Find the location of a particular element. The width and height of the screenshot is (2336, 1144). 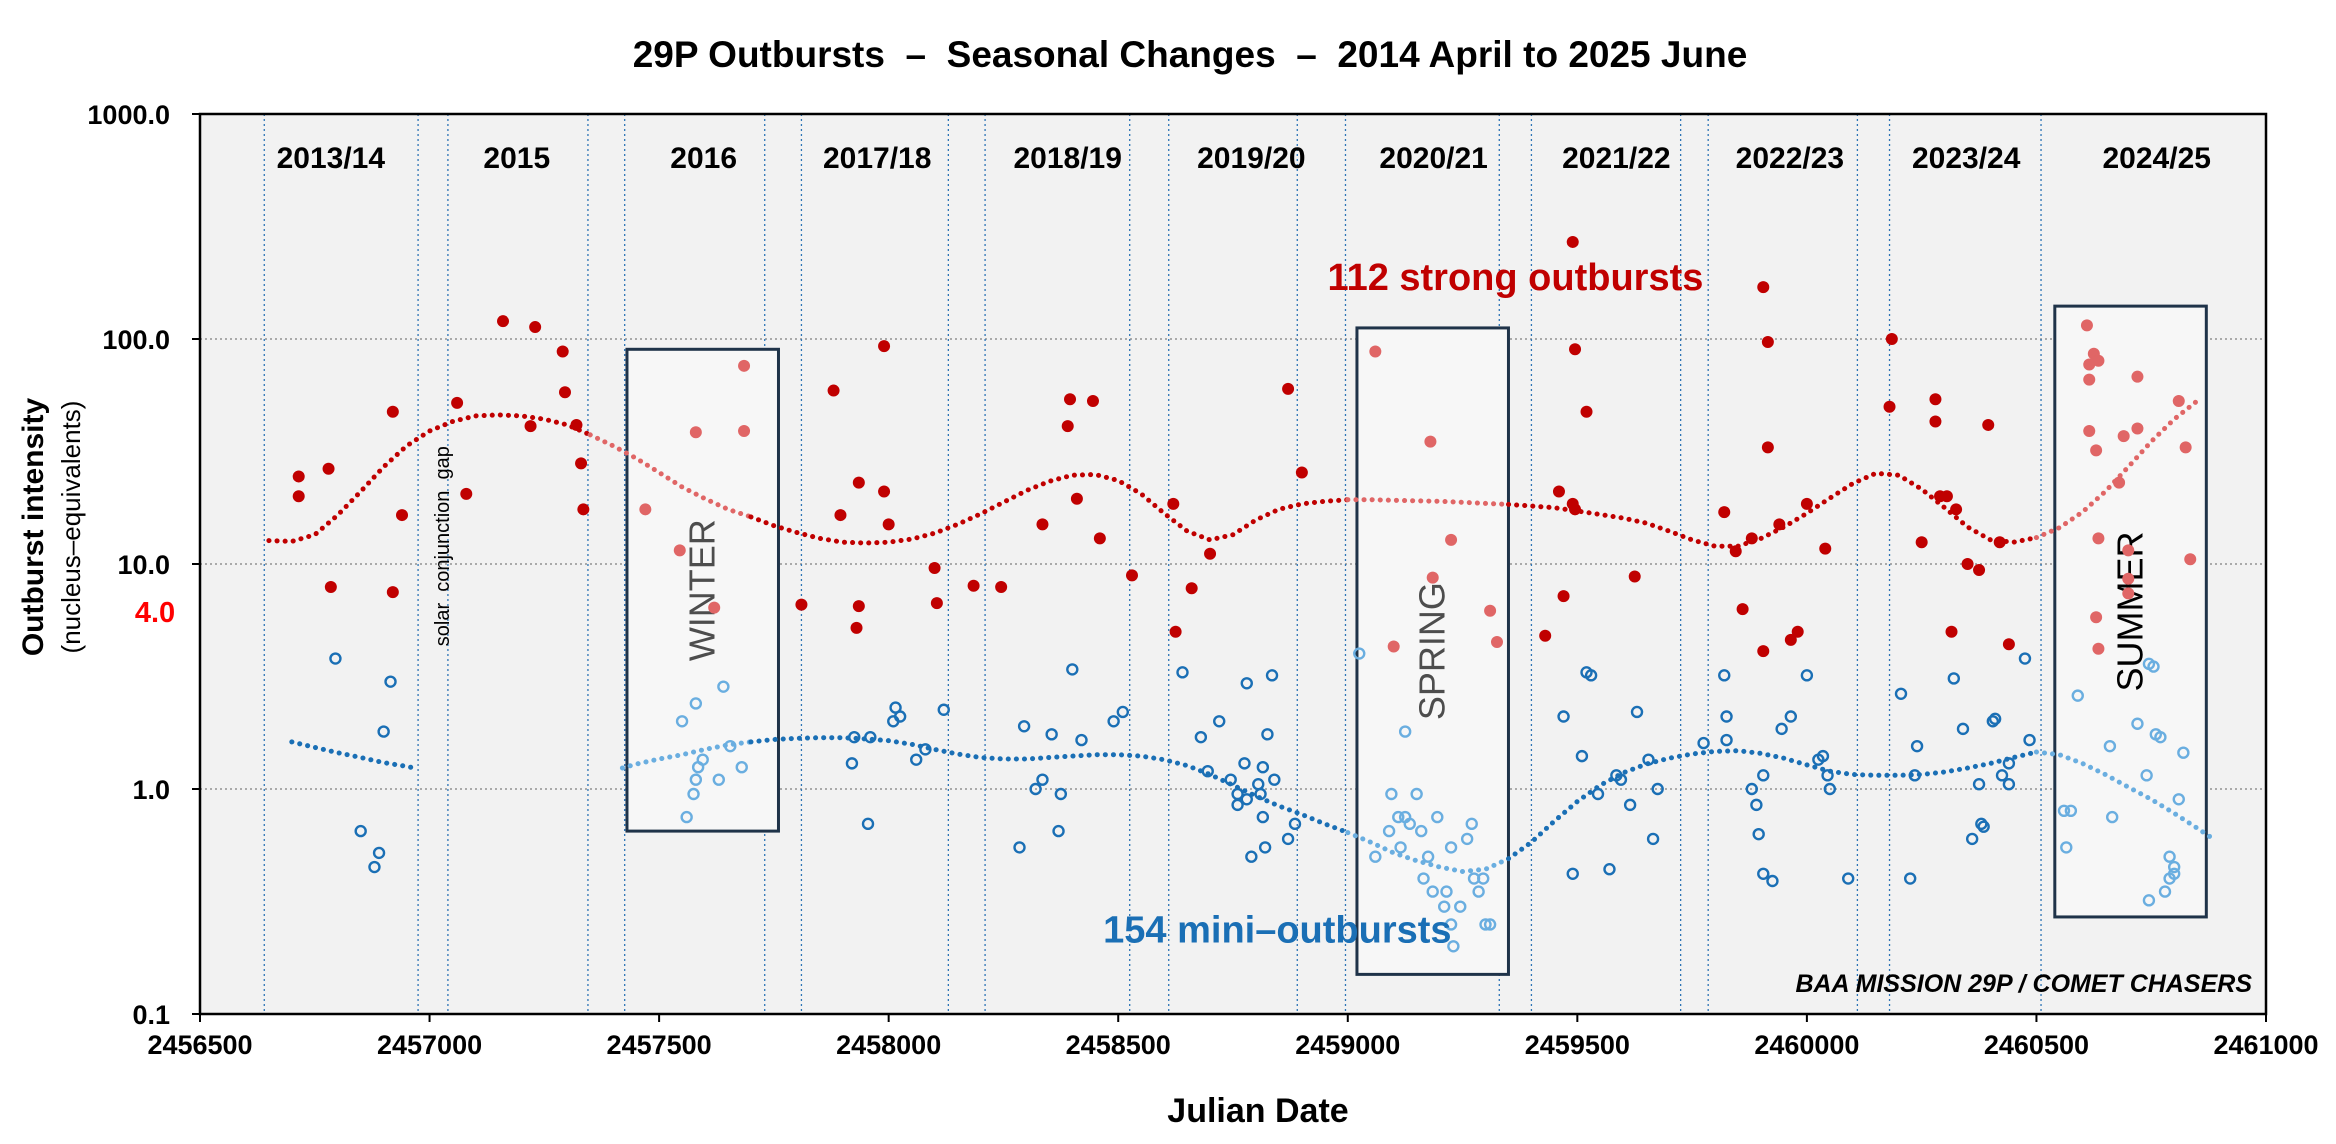

x-tick-label: 2460500 is located at coordinates (2036, 1045).